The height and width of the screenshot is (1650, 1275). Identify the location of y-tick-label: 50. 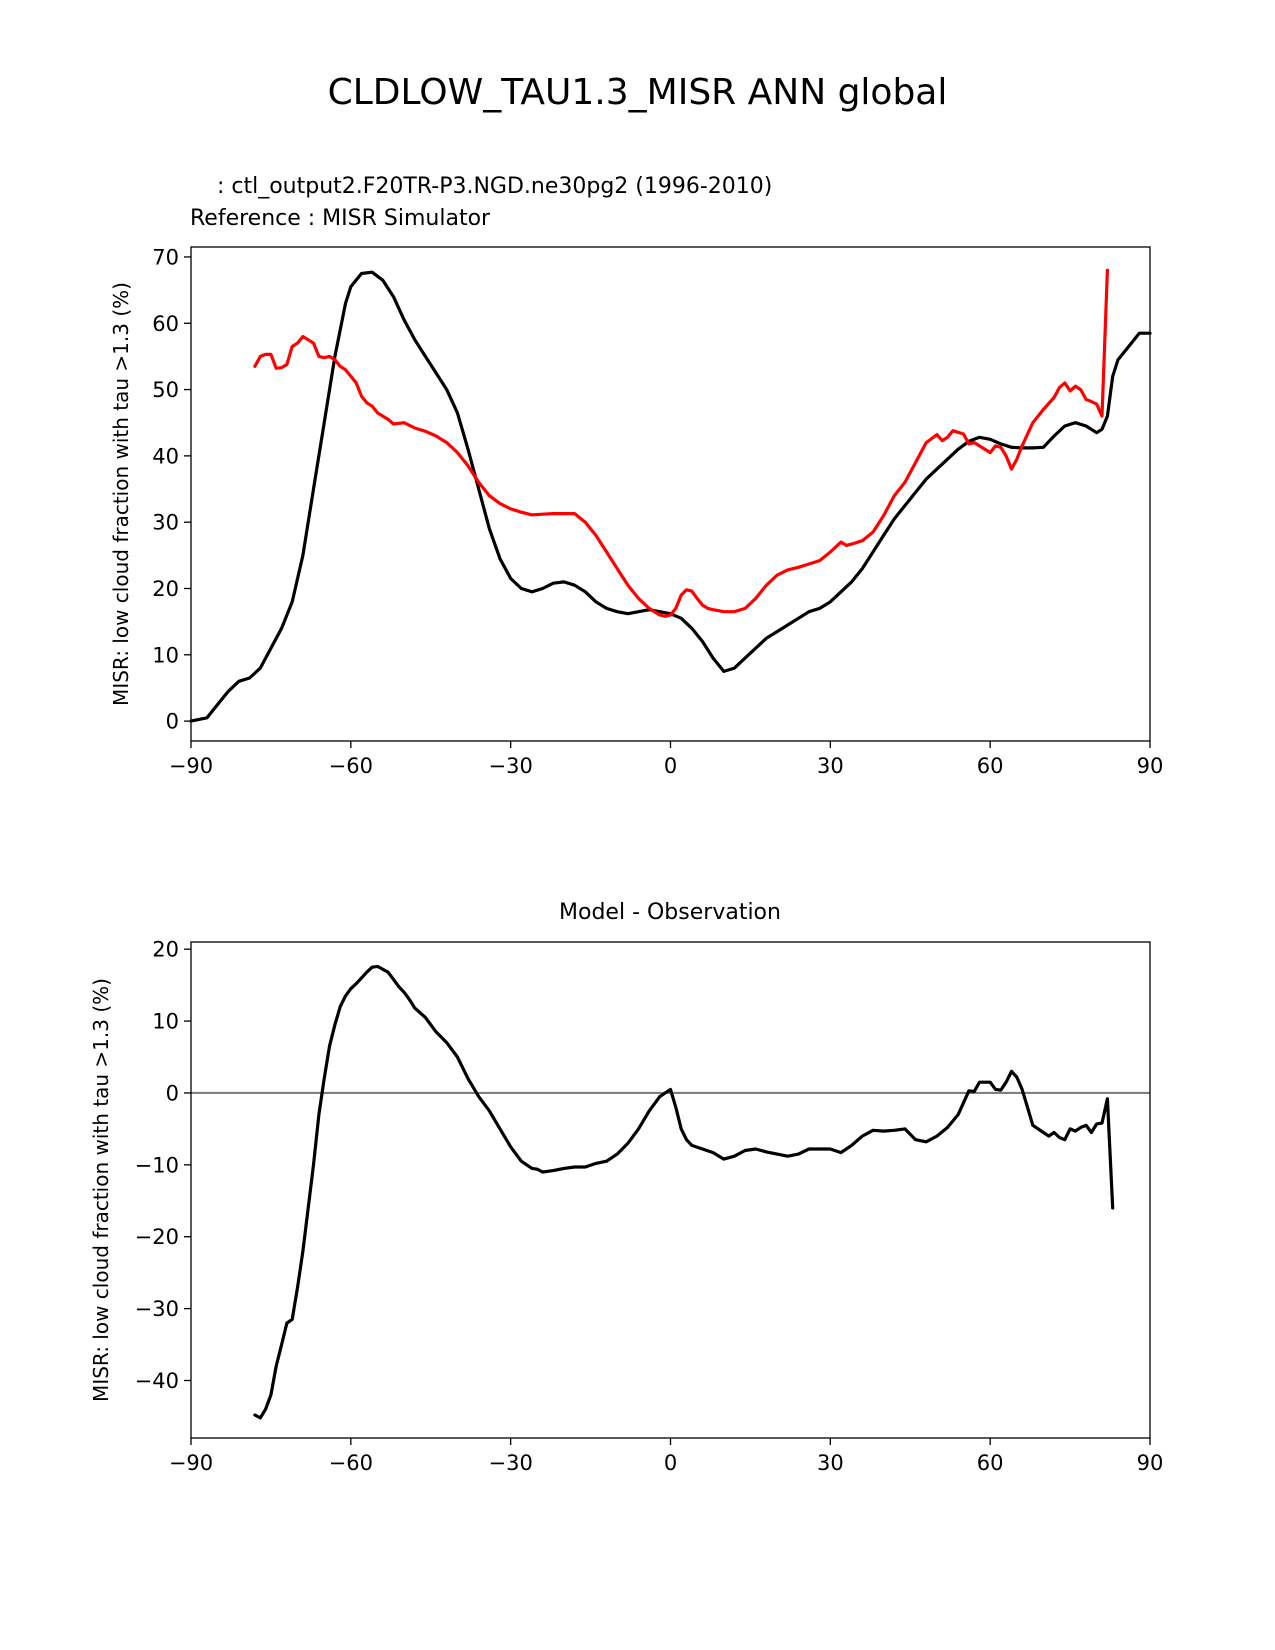
(165, 390).